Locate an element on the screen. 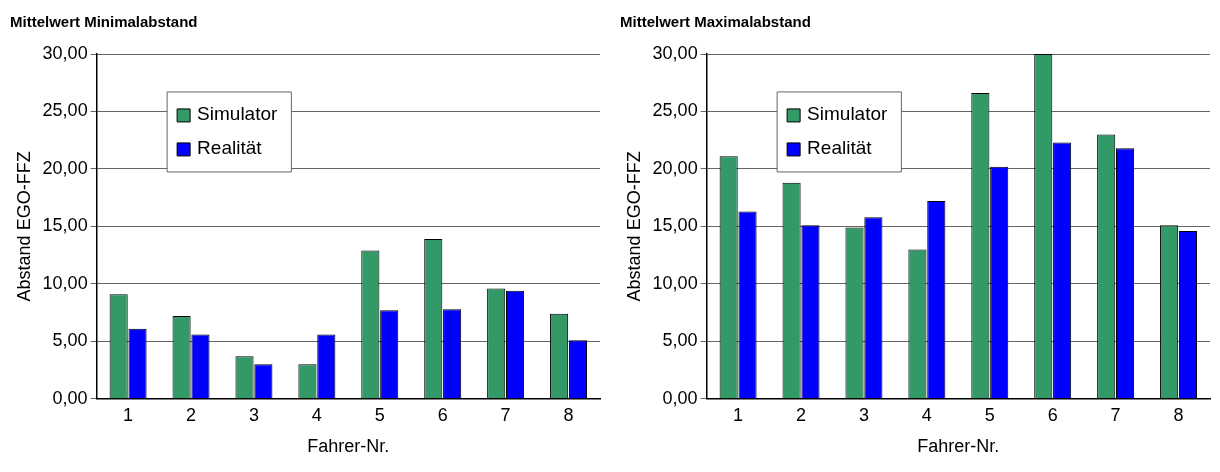 This screenshot has height=472, width=1220. chart-title: Mittelwert Maximalabstand is located at coordinates (715, 22).